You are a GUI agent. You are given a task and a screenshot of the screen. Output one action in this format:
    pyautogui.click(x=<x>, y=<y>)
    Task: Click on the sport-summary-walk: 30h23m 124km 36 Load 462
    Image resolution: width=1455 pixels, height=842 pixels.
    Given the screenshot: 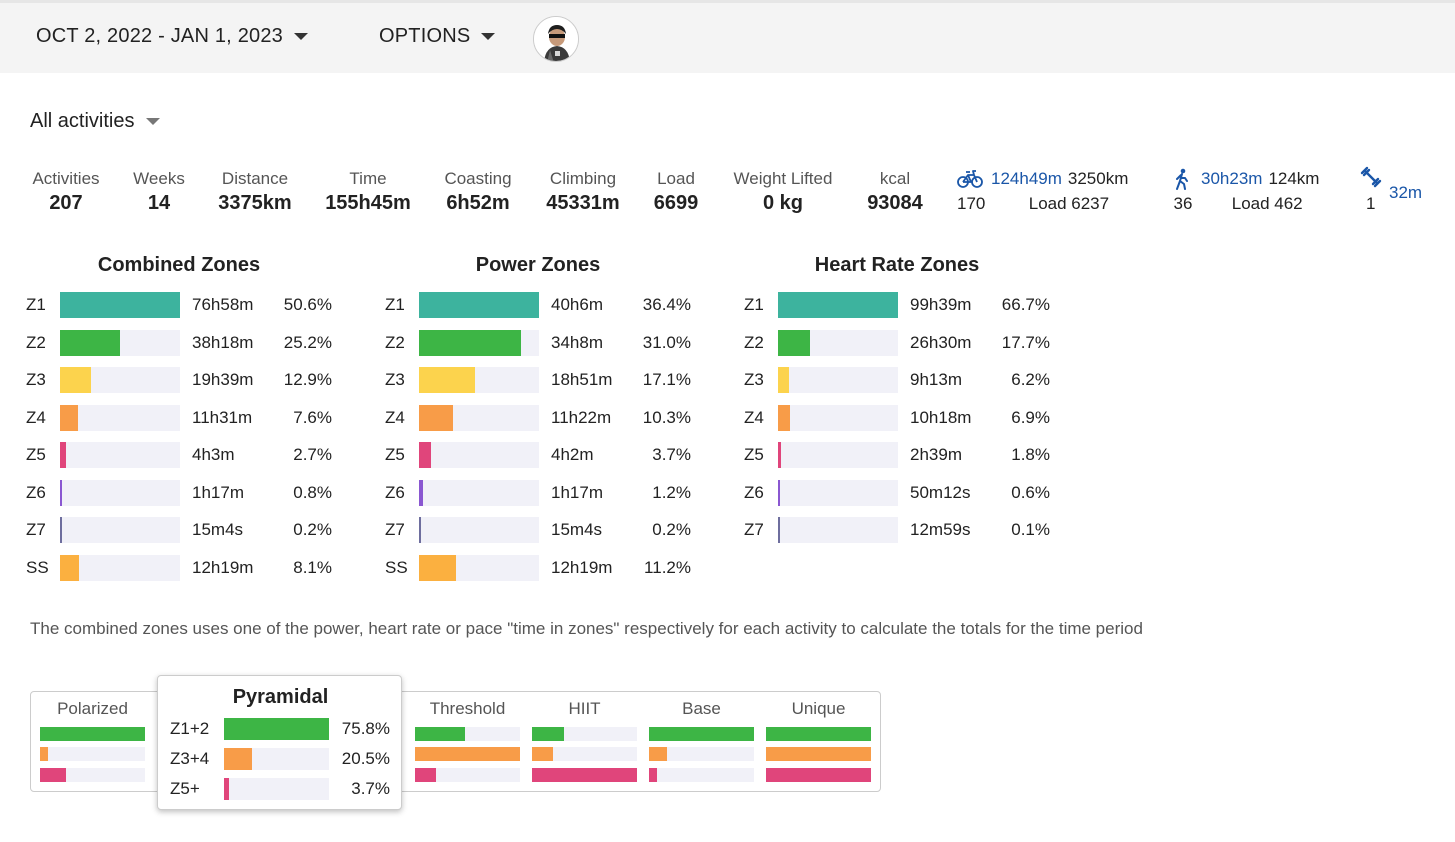 What is the action you would take?
    pyautogui.click(x=1245, y=191)
    